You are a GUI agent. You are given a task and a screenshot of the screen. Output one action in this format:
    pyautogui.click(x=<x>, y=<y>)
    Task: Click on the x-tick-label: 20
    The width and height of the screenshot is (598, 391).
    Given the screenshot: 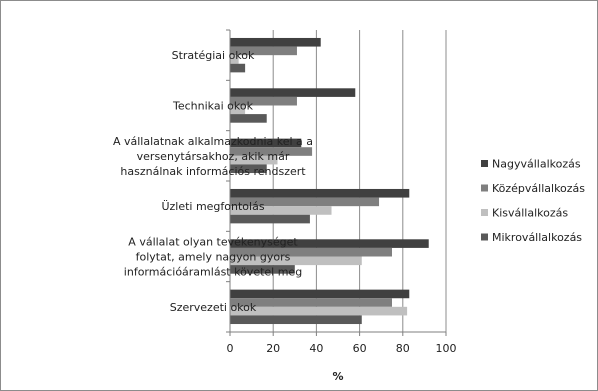 What is the action you would take?
    pyautogui.click(x=273, y=348)
    